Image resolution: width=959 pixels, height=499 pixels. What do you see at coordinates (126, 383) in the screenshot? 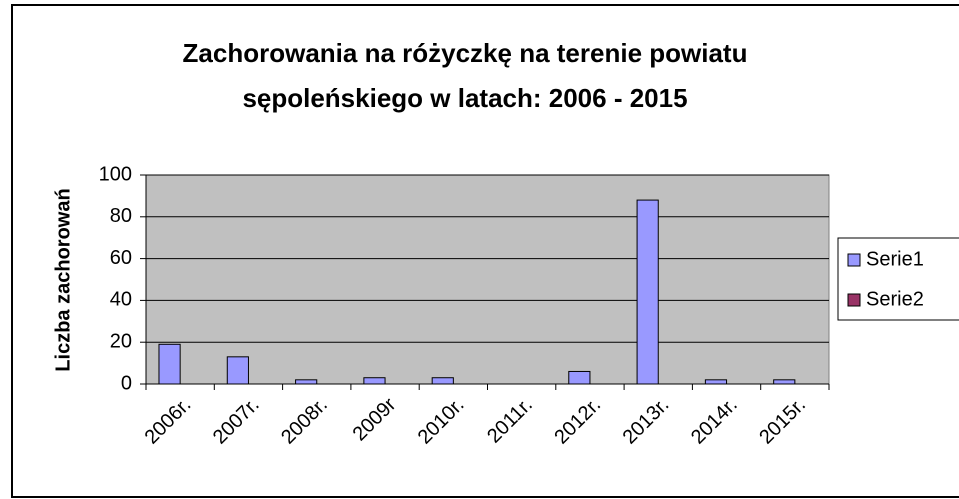
I see `y-tick-label: 0` at bounding box center [126, 383].